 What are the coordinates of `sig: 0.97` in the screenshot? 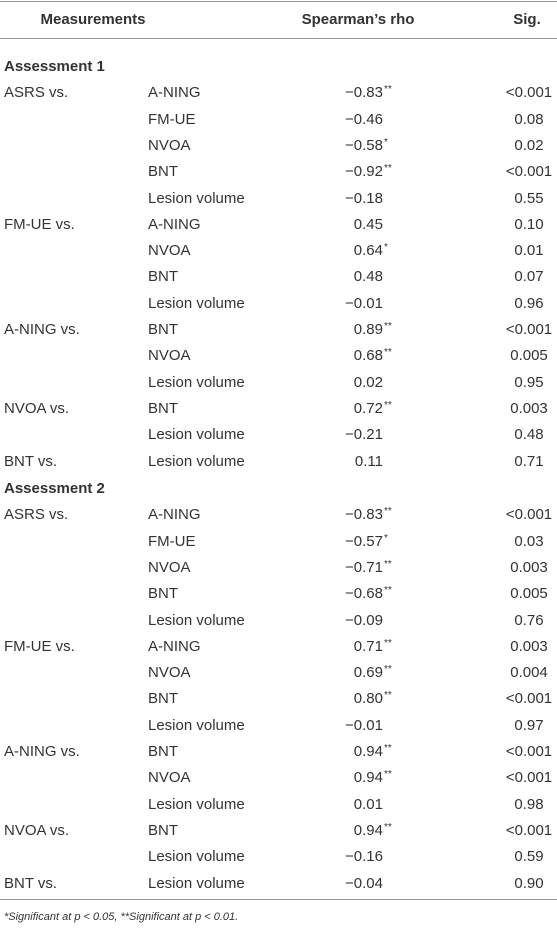 It's located at (529, 725).